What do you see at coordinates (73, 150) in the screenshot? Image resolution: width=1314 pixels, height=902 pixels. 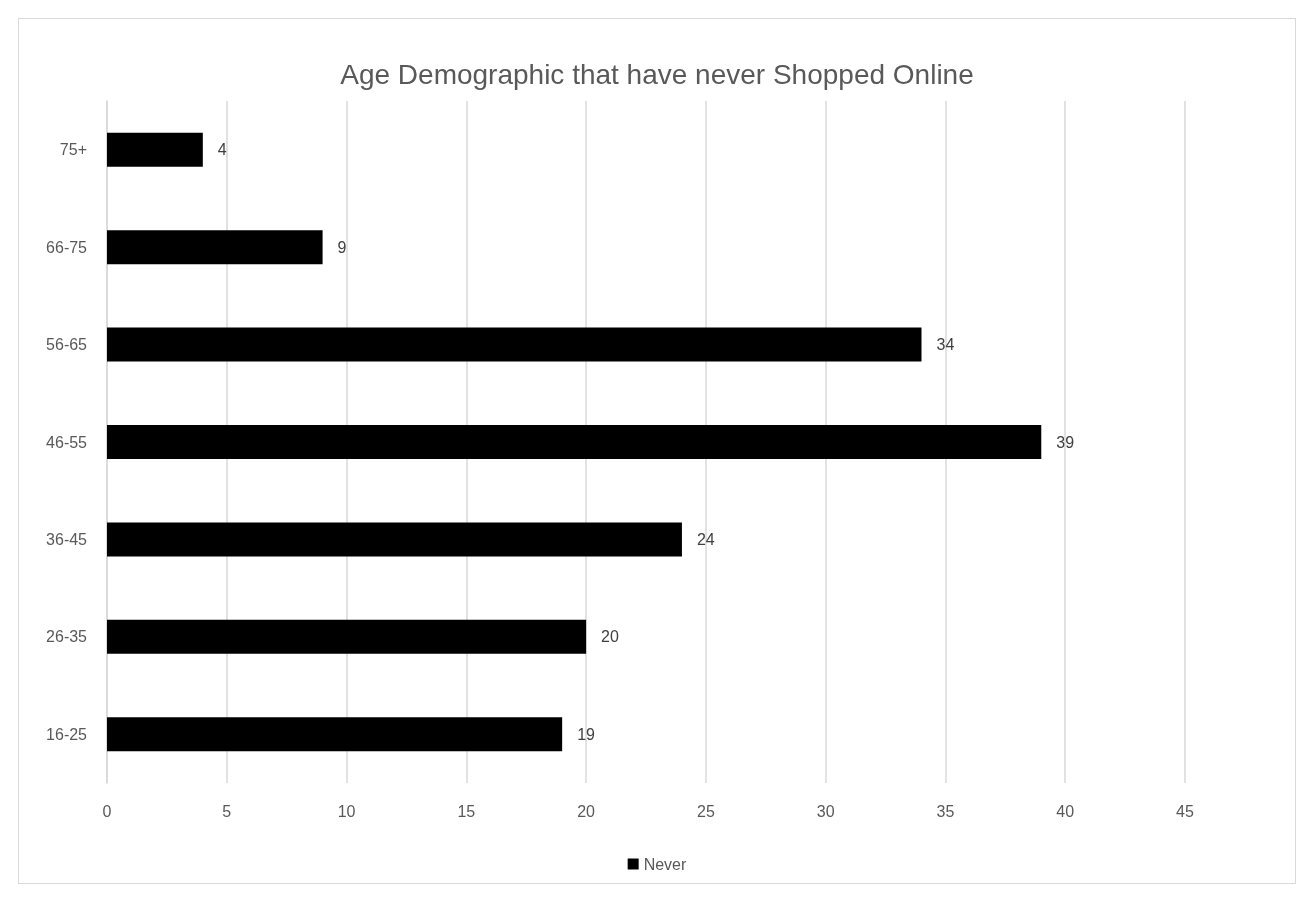 I see `y-tick-label: 75+` at bounding box center [73, 150].